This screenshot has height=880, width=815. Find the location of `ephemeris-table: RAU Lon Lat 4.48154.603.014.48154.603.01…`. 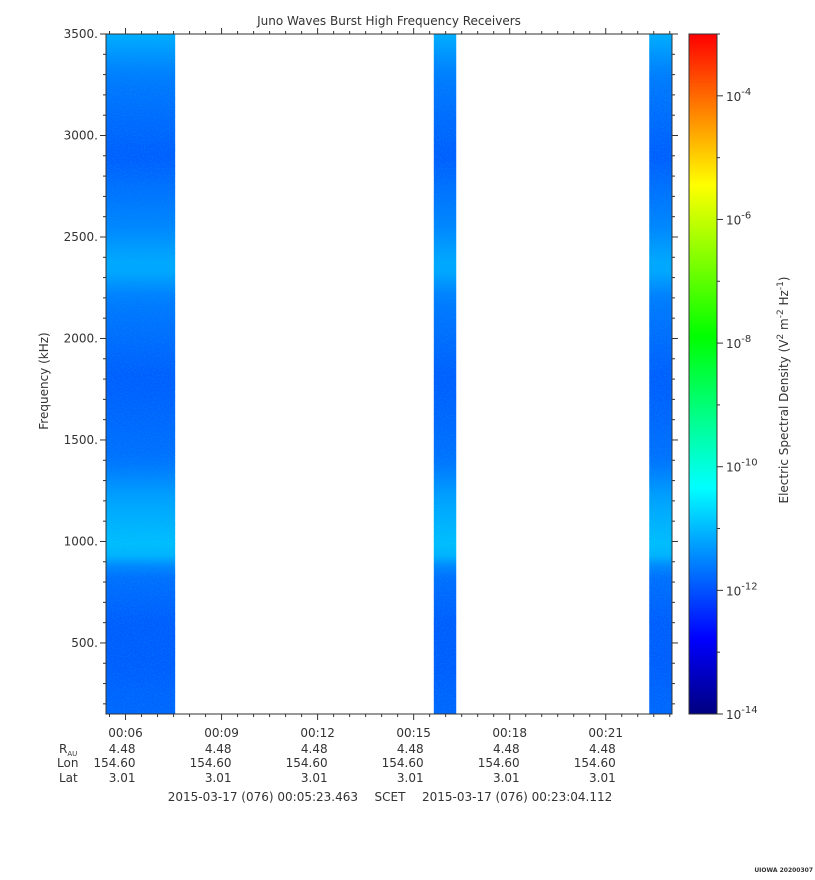

ephemeris-table: RAU Lon Lat 4.48154.603.014.48154.603.01… is located at coordinates (336, 763).